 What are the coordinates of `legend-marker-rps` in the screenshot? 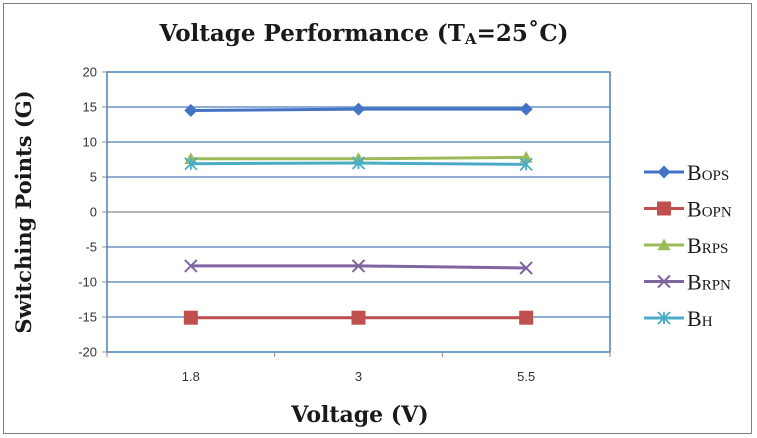 It's located at (664, 244).